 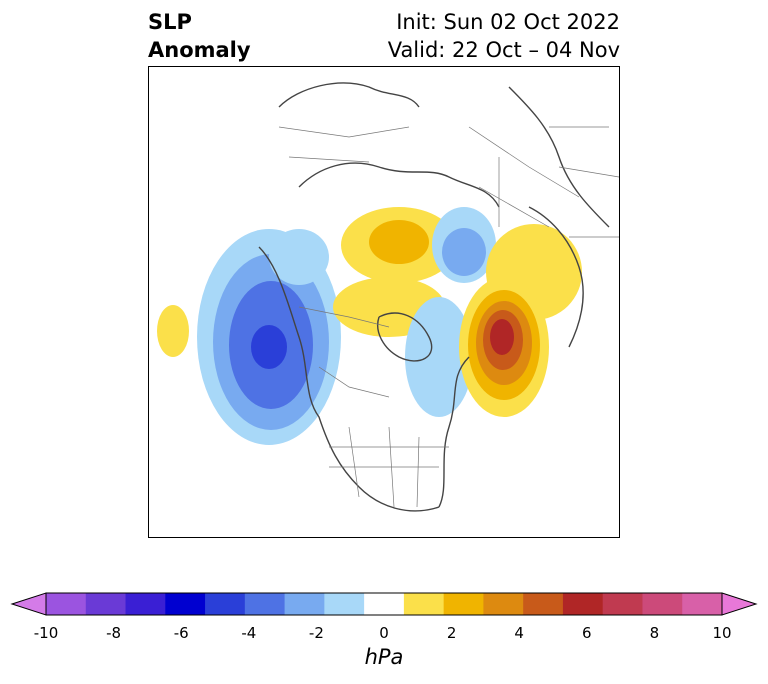 I want to click on colorbar-segments, so click(x=384, y=604).